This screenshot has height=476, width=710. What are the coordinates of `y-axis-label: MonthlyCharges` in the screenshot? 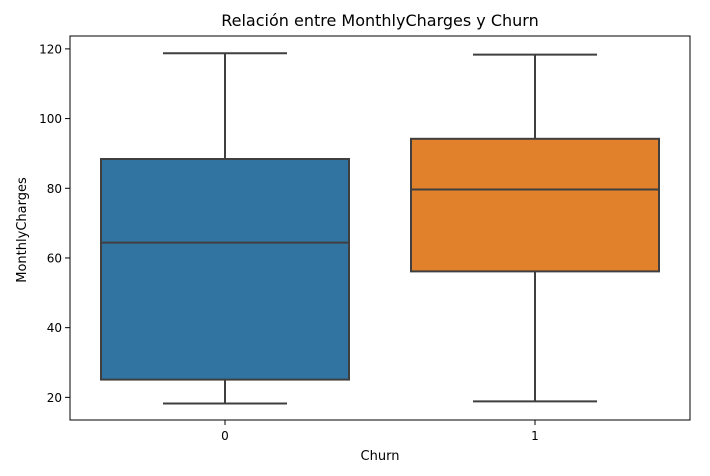 It's located at (22, 230).